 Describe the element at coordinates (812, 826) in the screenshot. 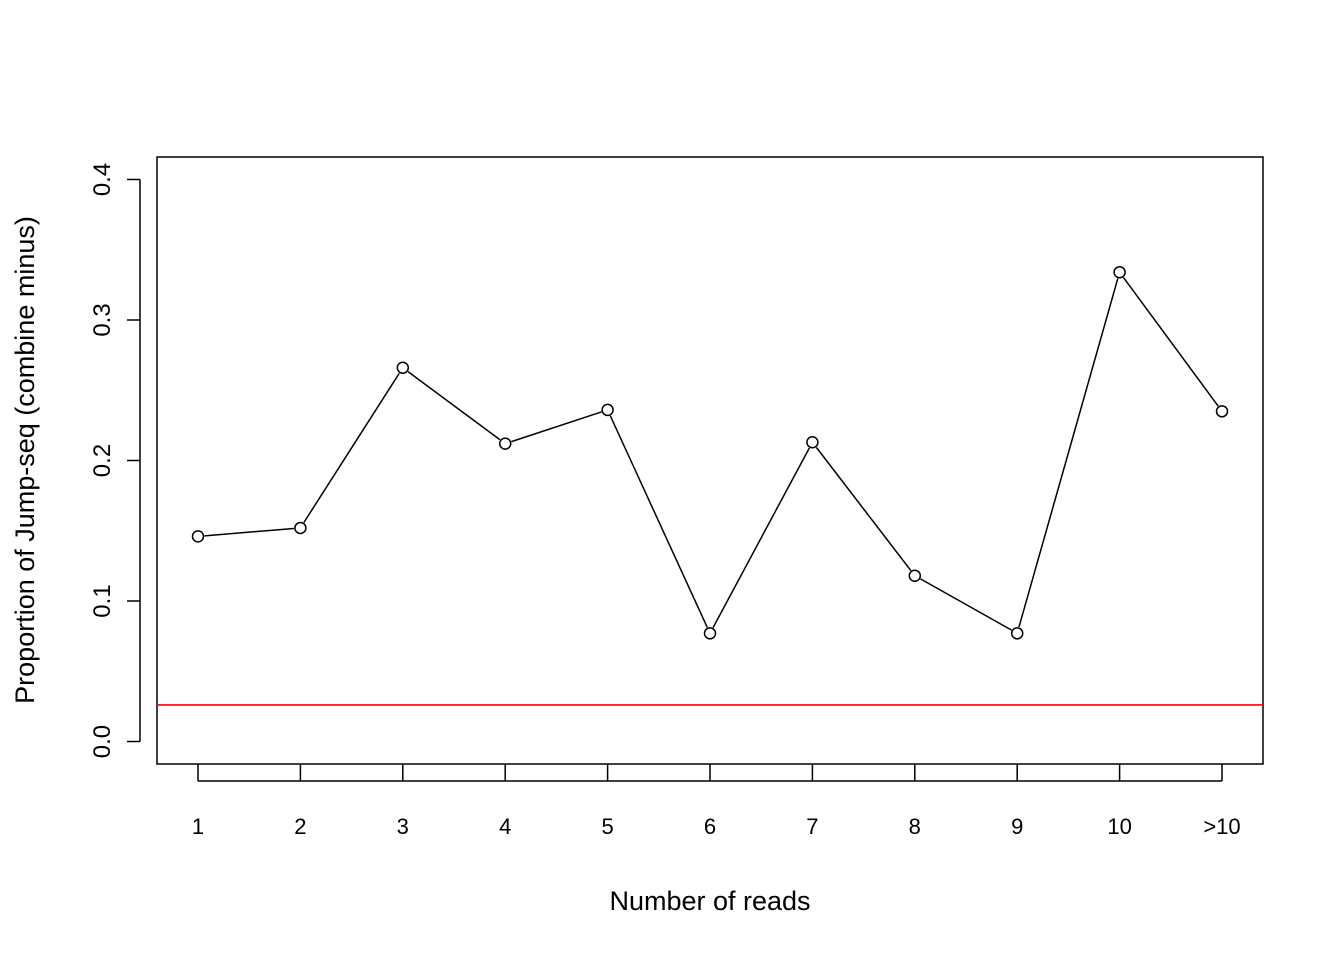

I see `x-tick-label: 7` at that location.